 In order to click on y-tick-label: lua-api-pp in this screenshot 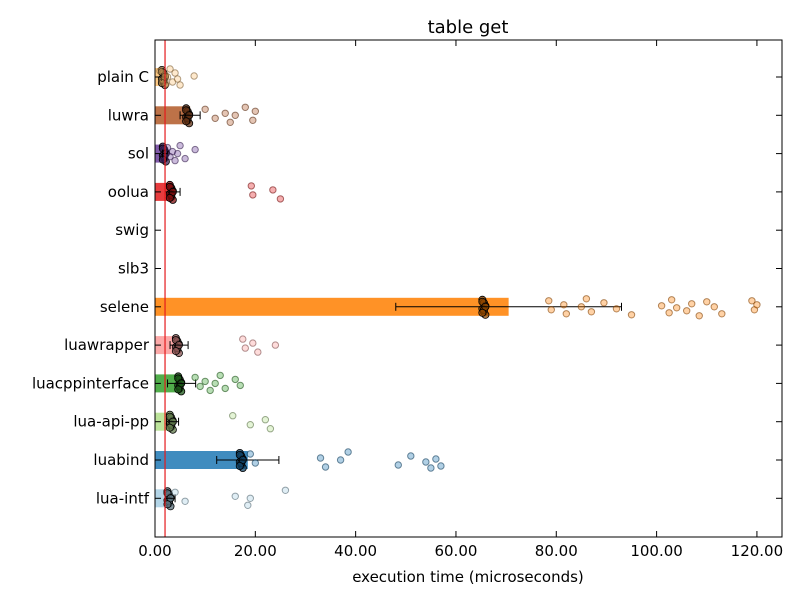, I will do `click(111, 422)`.